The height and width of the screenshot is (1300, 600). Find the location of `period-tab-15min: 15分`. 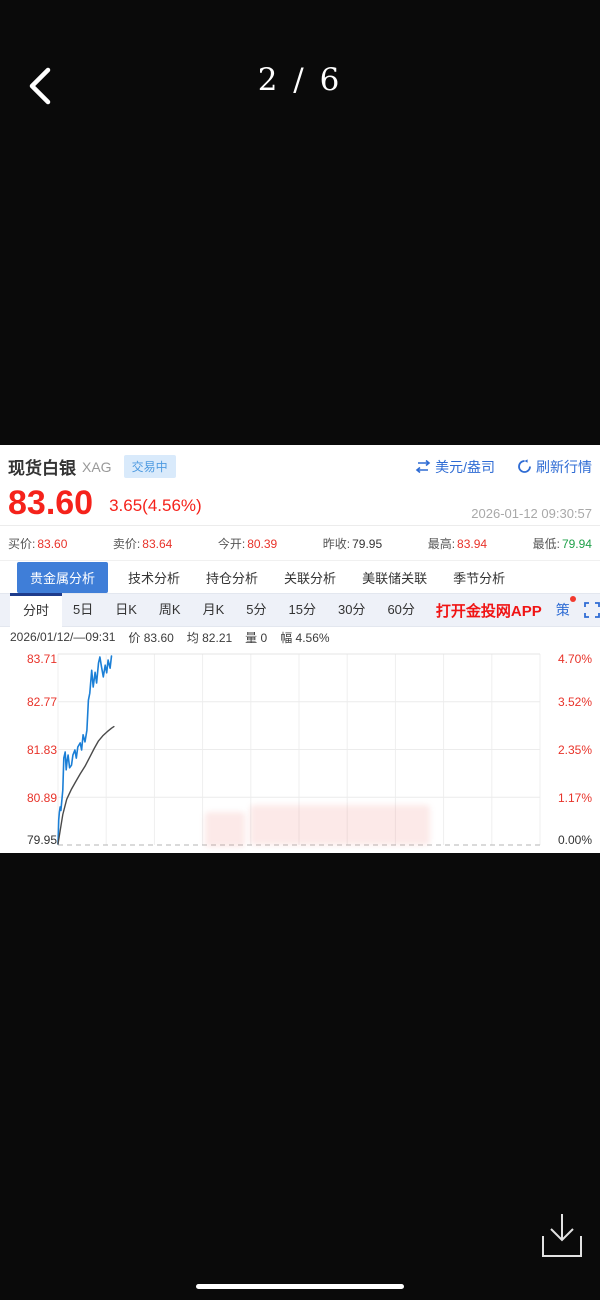

period-tab-15min: 15分 is located at coordinates (302, 609).